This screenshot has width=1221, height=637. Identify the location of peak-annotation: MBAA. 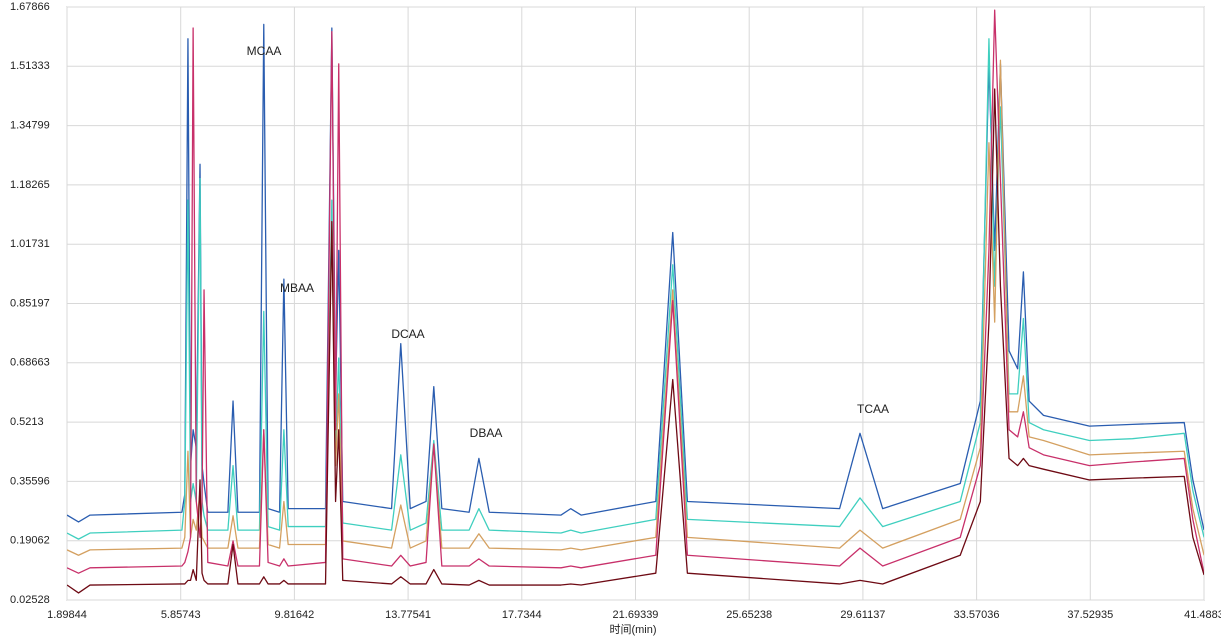
(297, 288).